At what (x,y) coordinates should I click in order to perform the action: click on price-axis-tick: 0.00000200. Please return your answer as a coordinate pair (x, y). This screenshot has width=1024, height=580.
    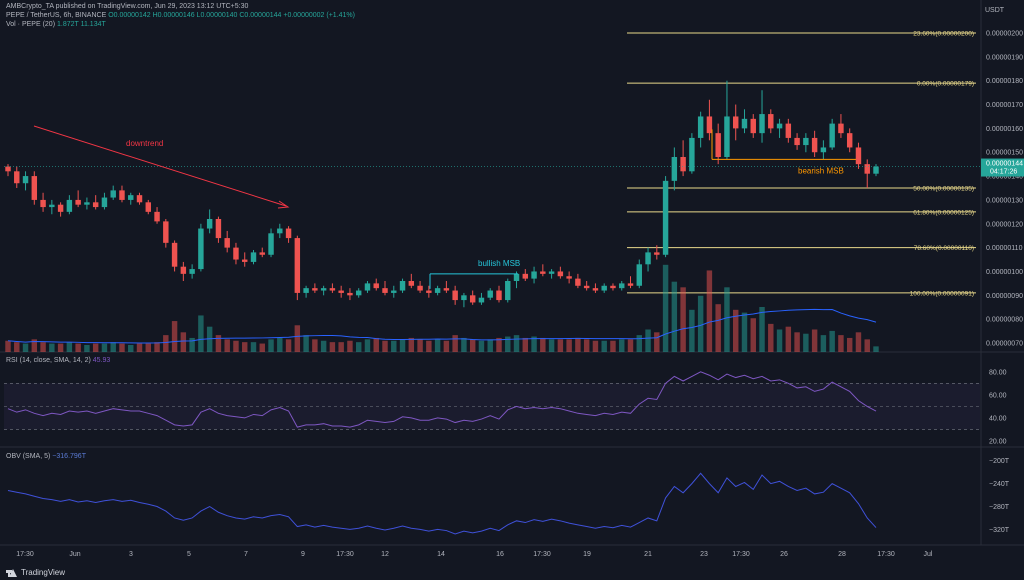
    Looking at the image, I should click on (1004, 34).